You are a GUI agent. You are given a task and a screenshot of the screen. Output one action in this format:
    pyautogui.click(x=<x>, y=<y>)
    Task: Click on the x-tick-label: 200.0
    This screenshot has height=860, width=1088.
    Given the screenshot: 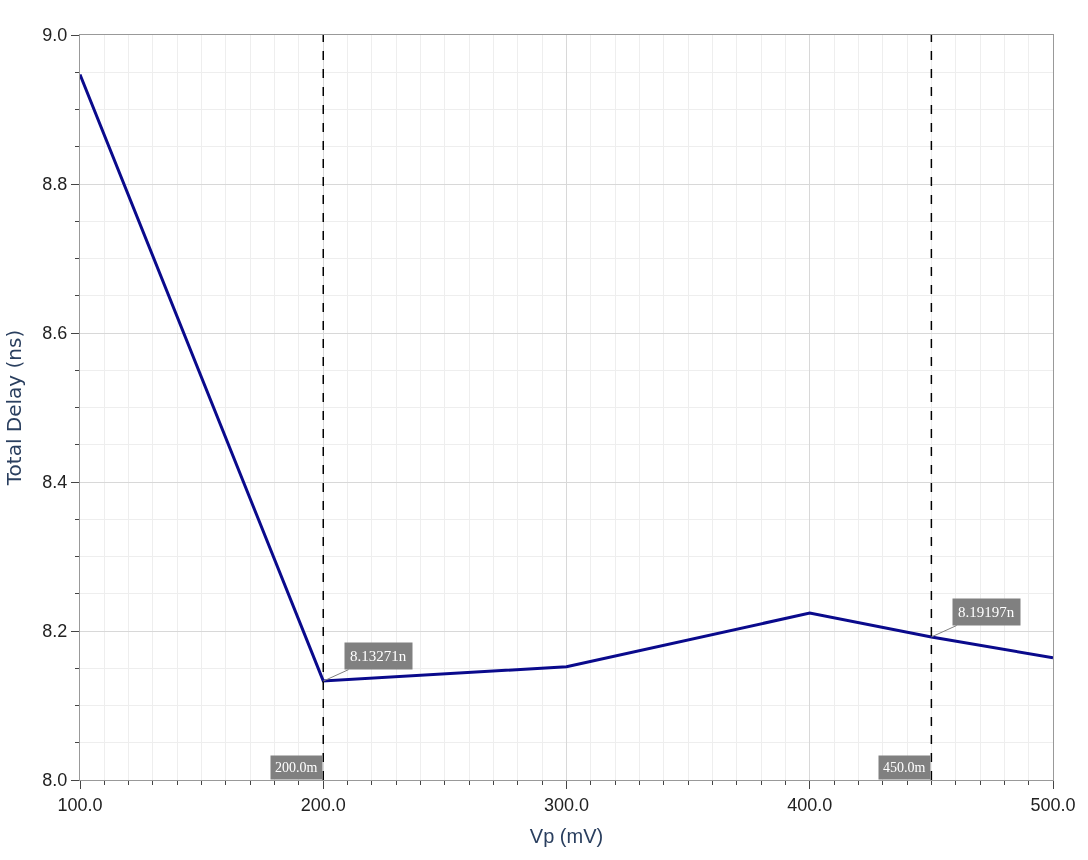 What is the action you would take?
    pyautogui.click(x=323, y=804)
    